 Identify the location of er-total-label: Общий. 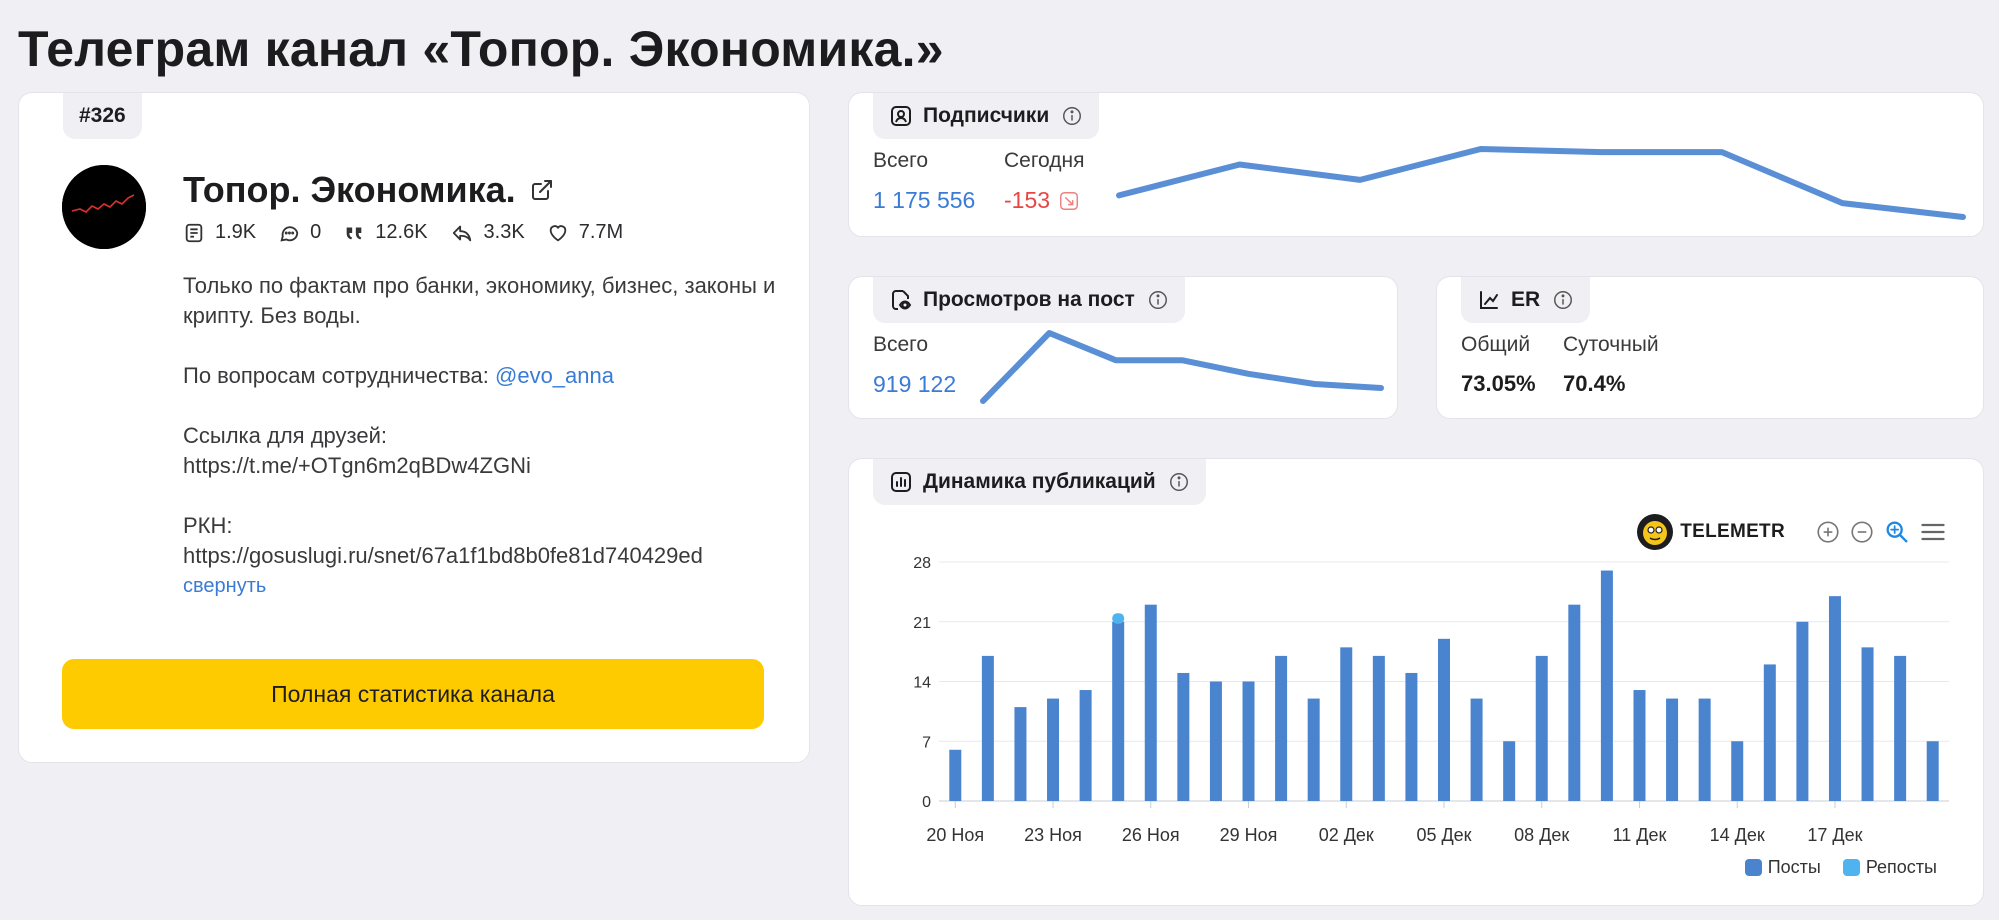
(1496, 344).